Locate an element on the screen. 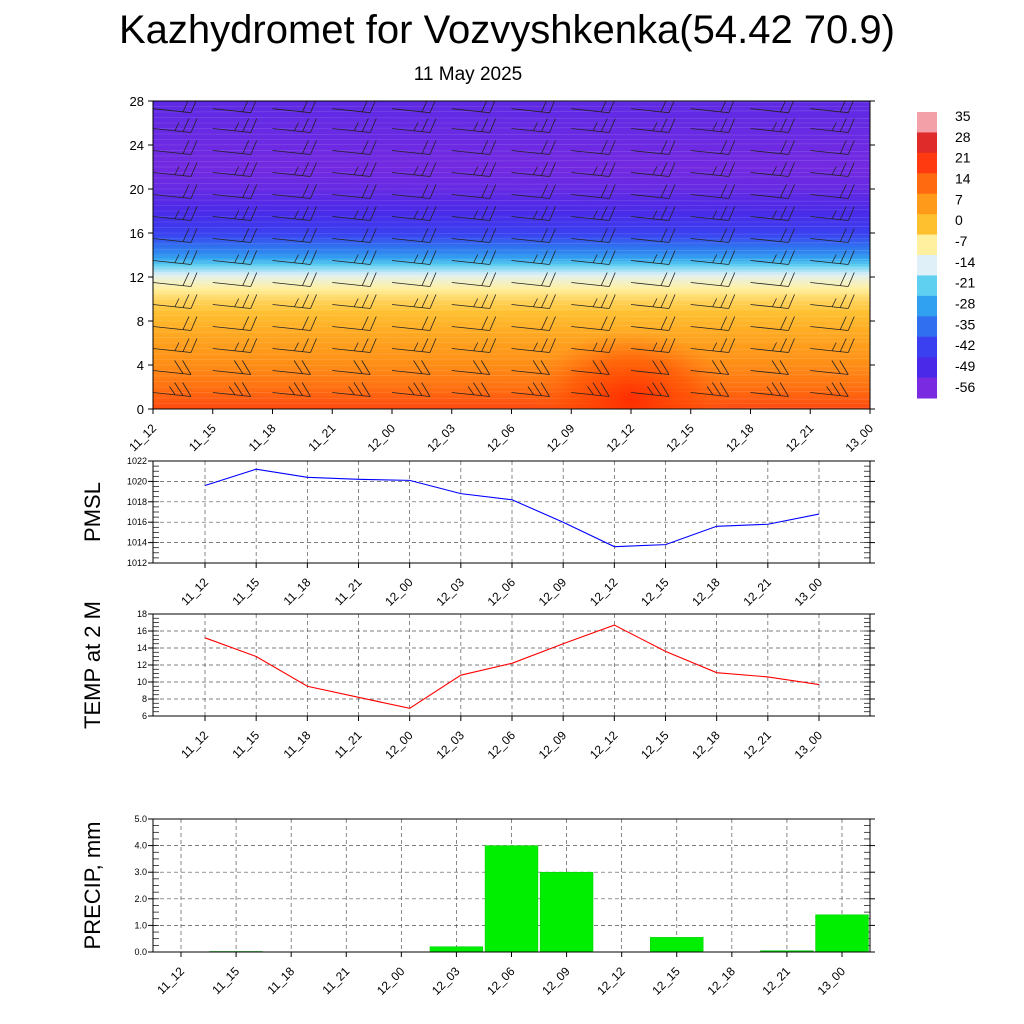 This screenshot has height=1024, width=1024. chart-subtitle: 11 May 2025 is located at coordinates (468, 74).